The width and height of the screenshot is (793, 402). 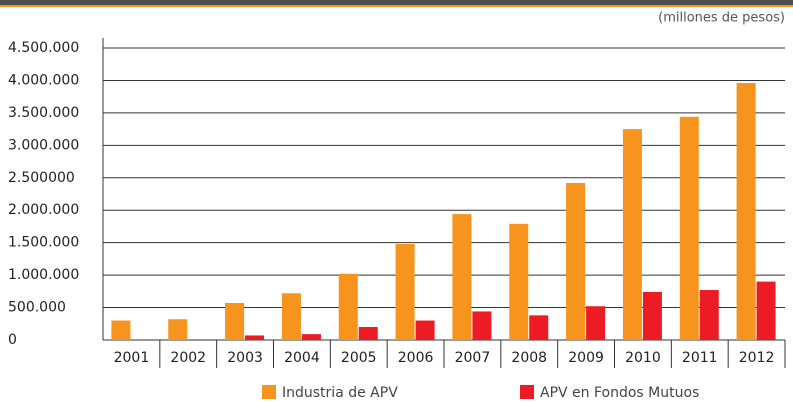 I want to click on header-band, so click(x=396, y=2).